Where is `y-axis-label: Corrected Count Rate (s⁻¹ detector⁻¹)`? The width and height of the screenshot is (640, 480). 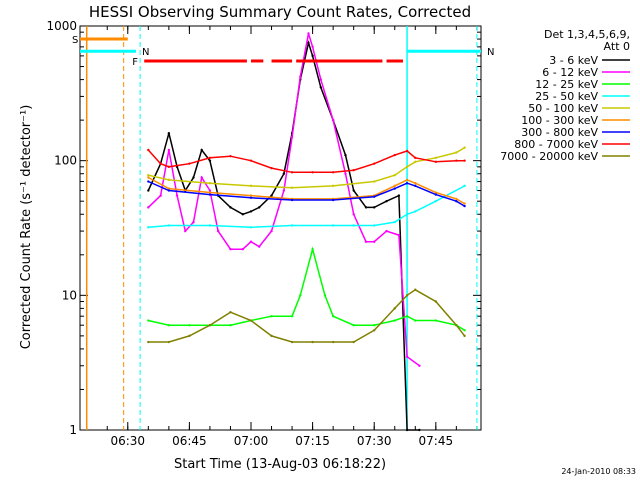
y-axis-label: Corrected Count Rate (s⁻¹ detector⁻¹) is located at coordinates (26, 227).